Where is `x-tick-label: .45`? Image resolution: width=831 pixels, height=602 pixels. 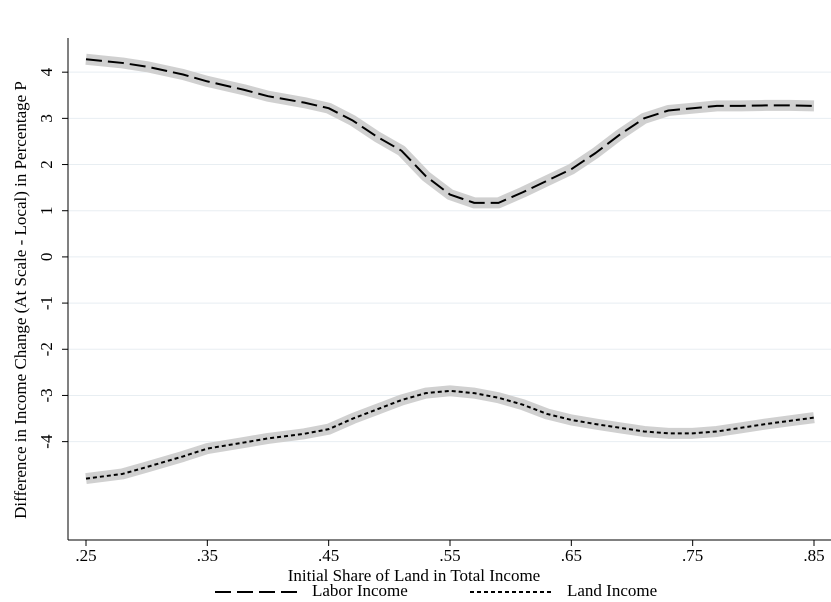
x-tick-label: .45 is located at coordinates (328, 555).